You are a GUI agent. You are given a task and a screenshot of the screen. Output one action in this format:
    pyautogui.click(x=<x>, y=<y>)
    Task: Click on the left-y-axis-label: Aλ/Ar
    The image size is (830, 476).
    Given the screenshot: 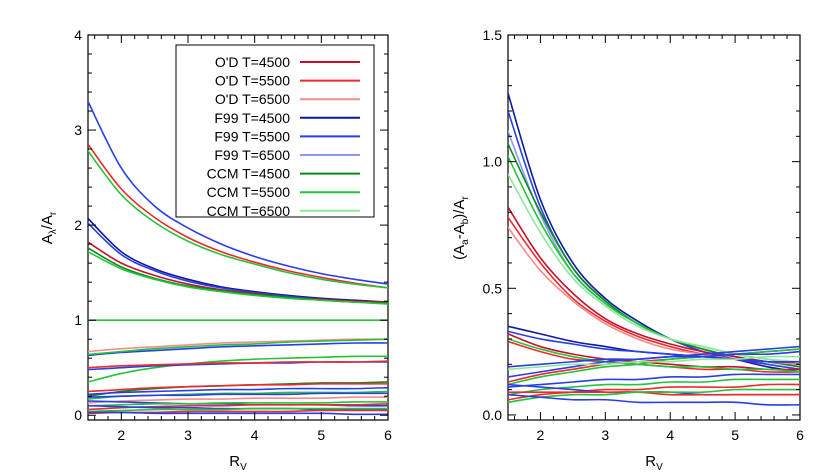 What is the action you would take?
    pyautogui.click(x=49, y=227)
    